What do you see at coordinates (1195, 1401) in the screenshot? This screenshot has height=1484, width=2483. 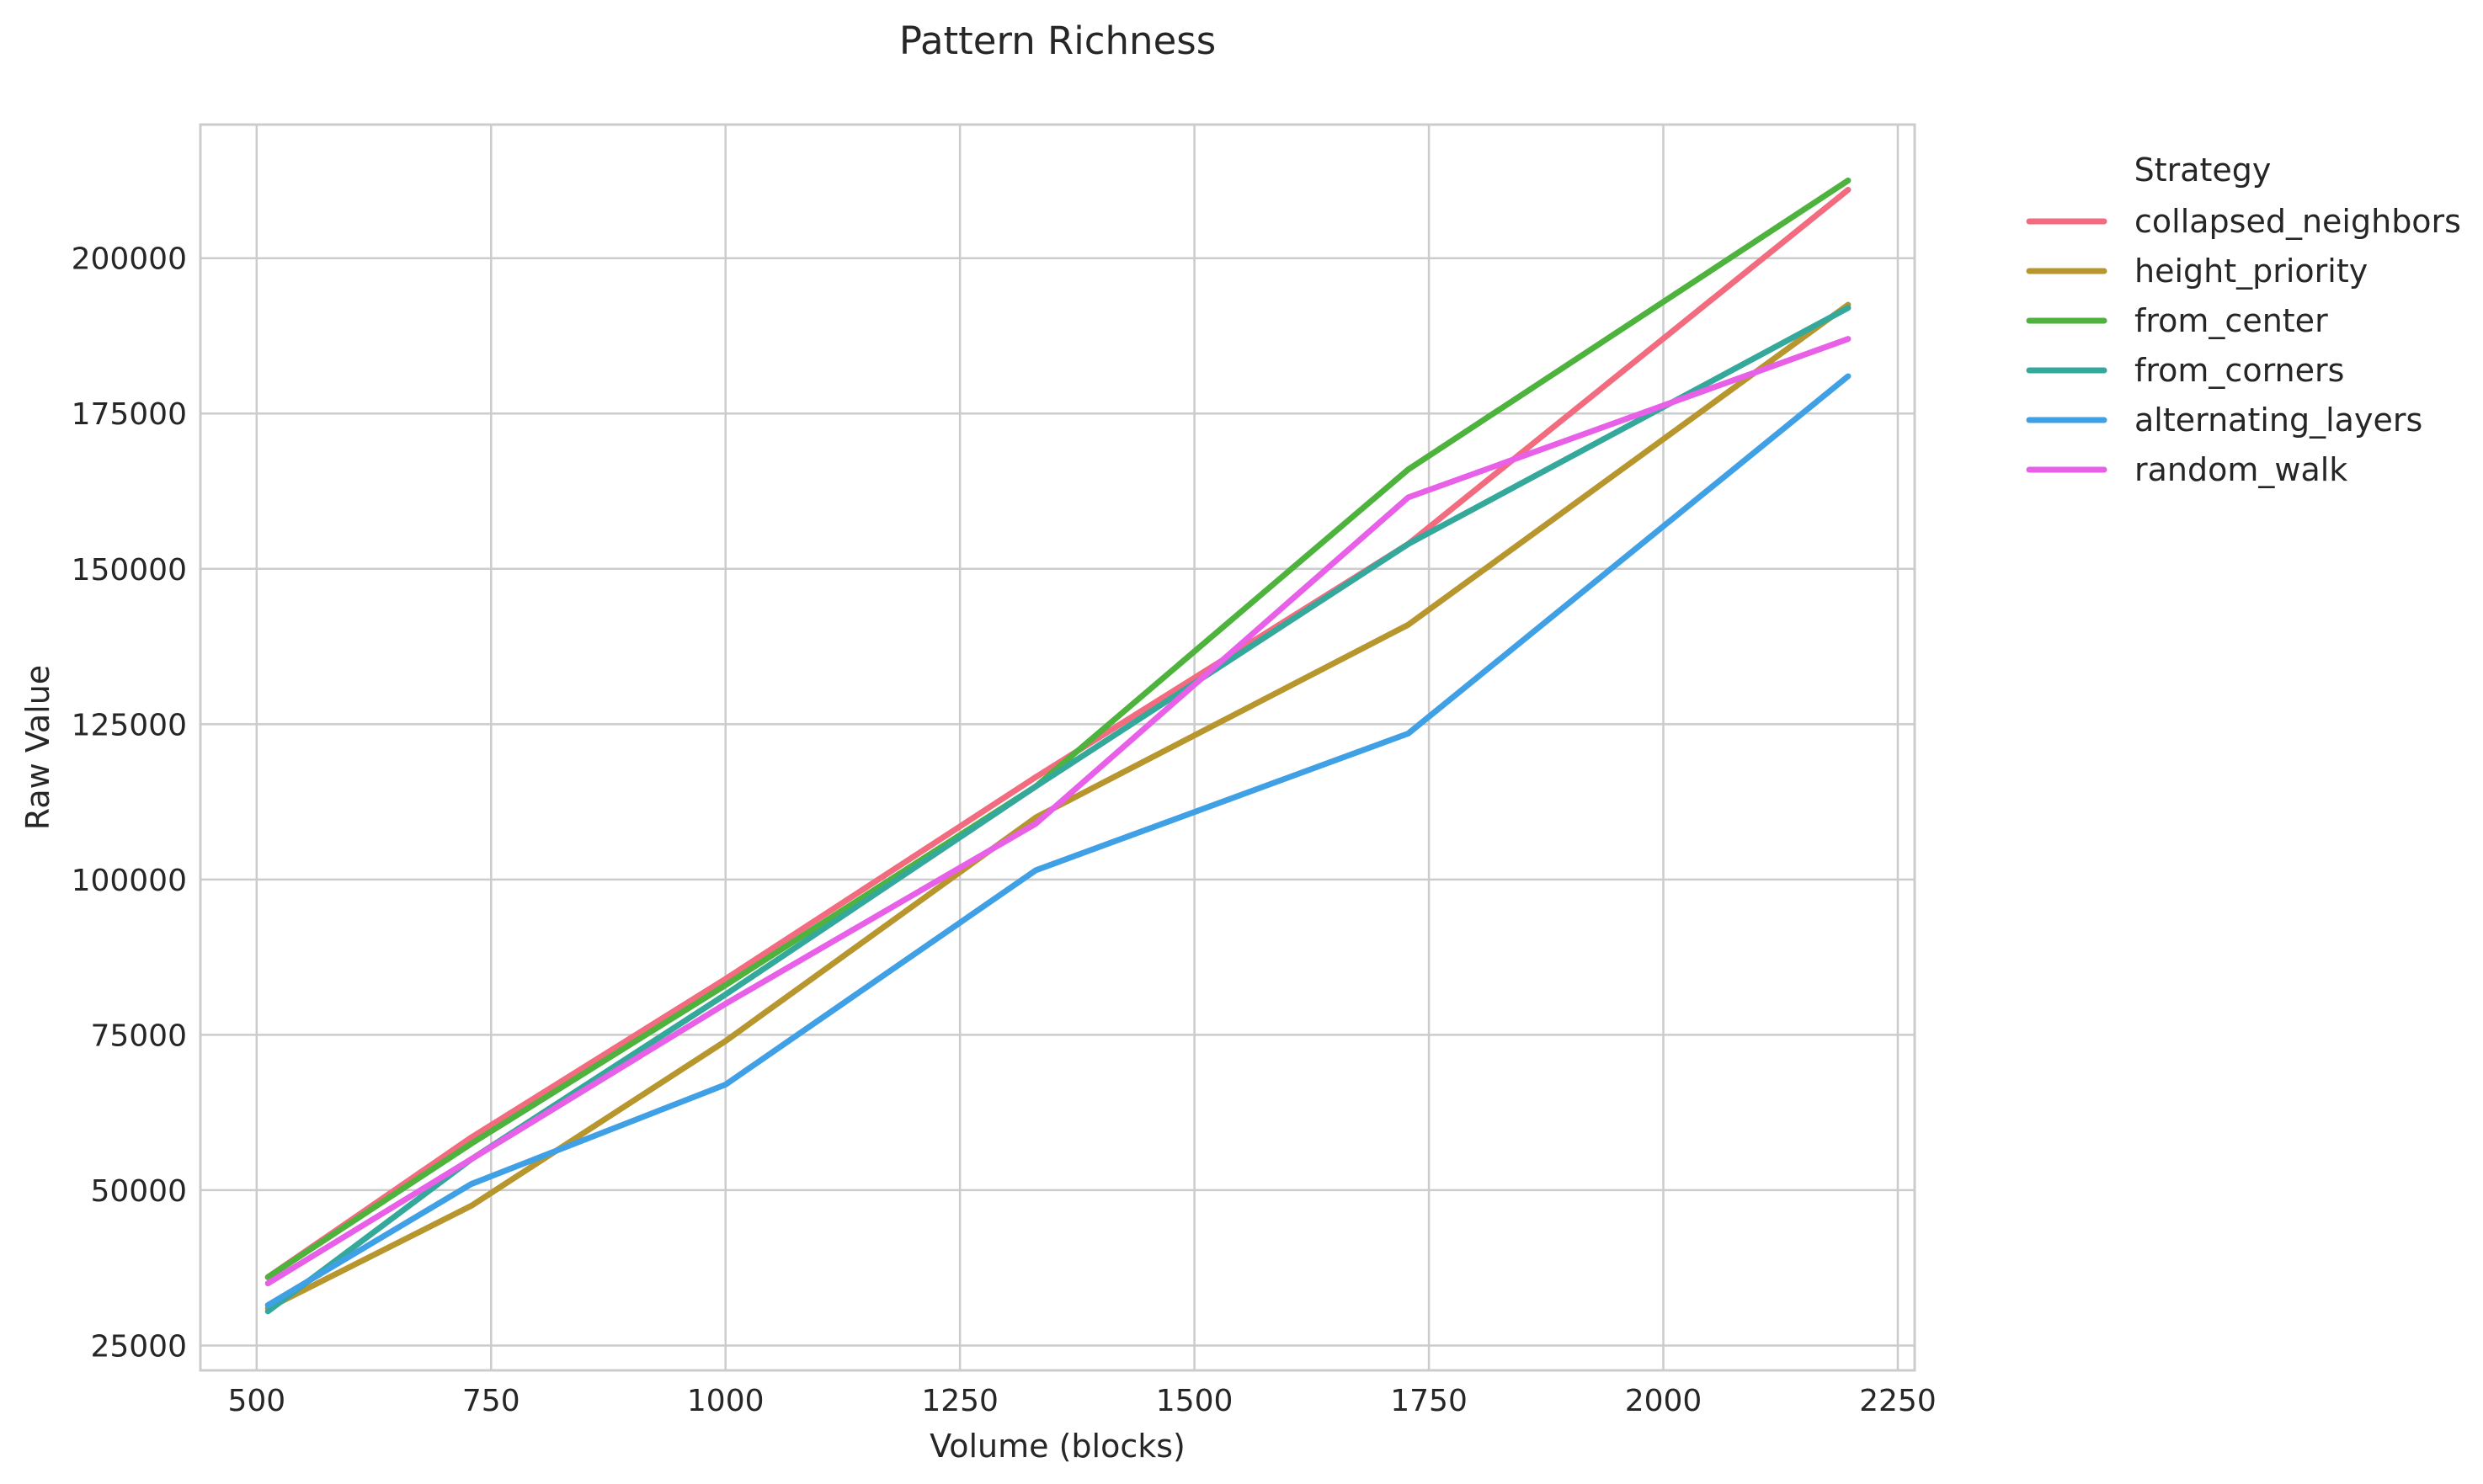 I see `x-tick-label: 1500` at bounding box center [1195, 1401].